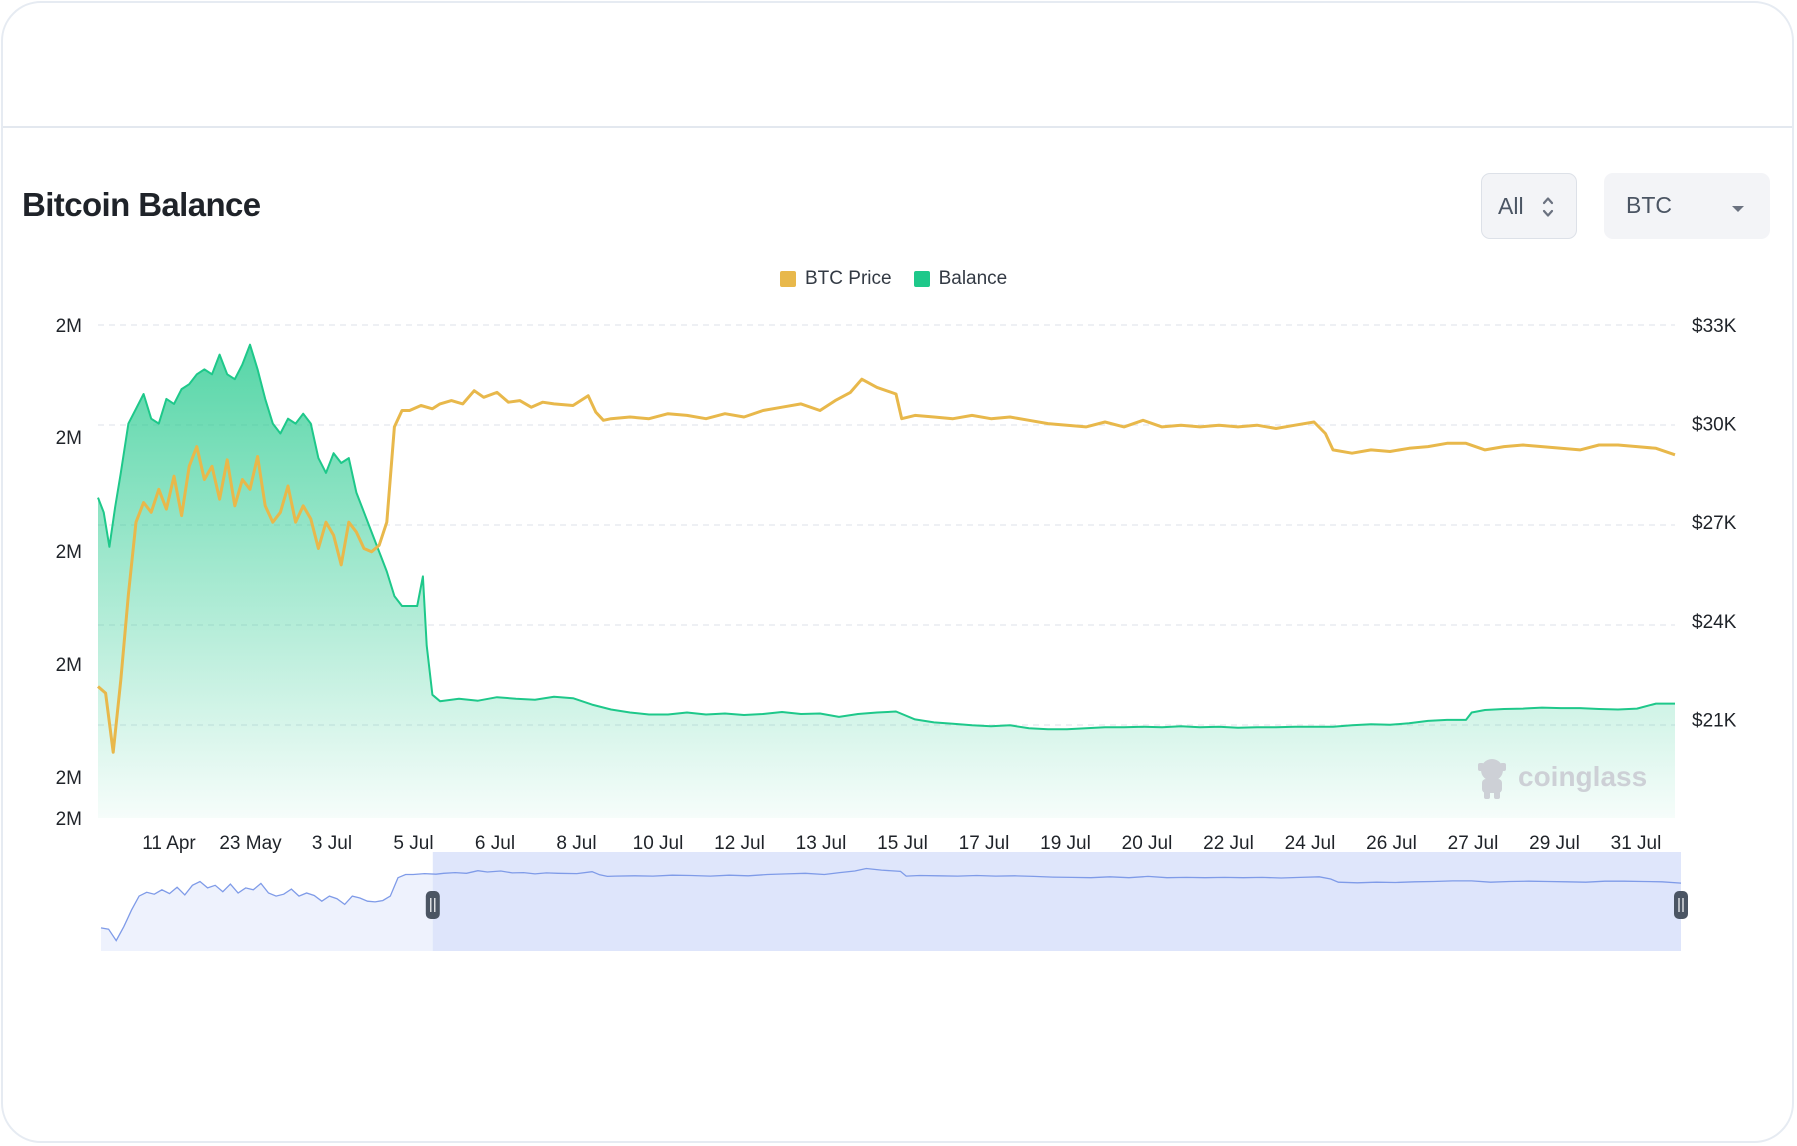  What do you see at coordinates (1391, 843) in the screenshot?
I see `x-tick-label: 26 Jul` at bounding box center [1391, 843].